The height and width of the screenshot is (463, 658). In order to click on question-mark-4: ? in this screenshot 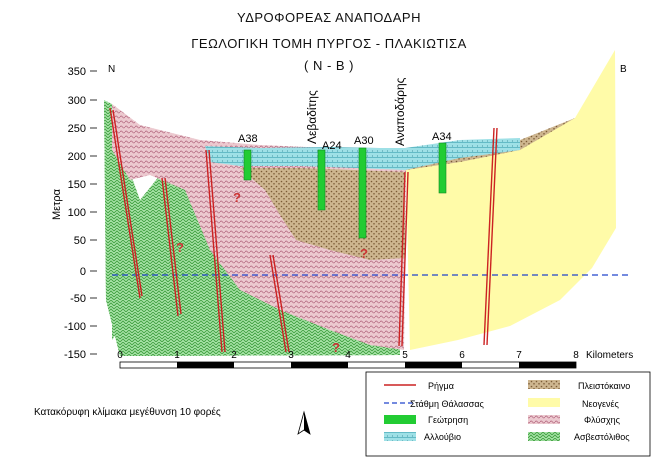, I will do `click(336, 347)`.